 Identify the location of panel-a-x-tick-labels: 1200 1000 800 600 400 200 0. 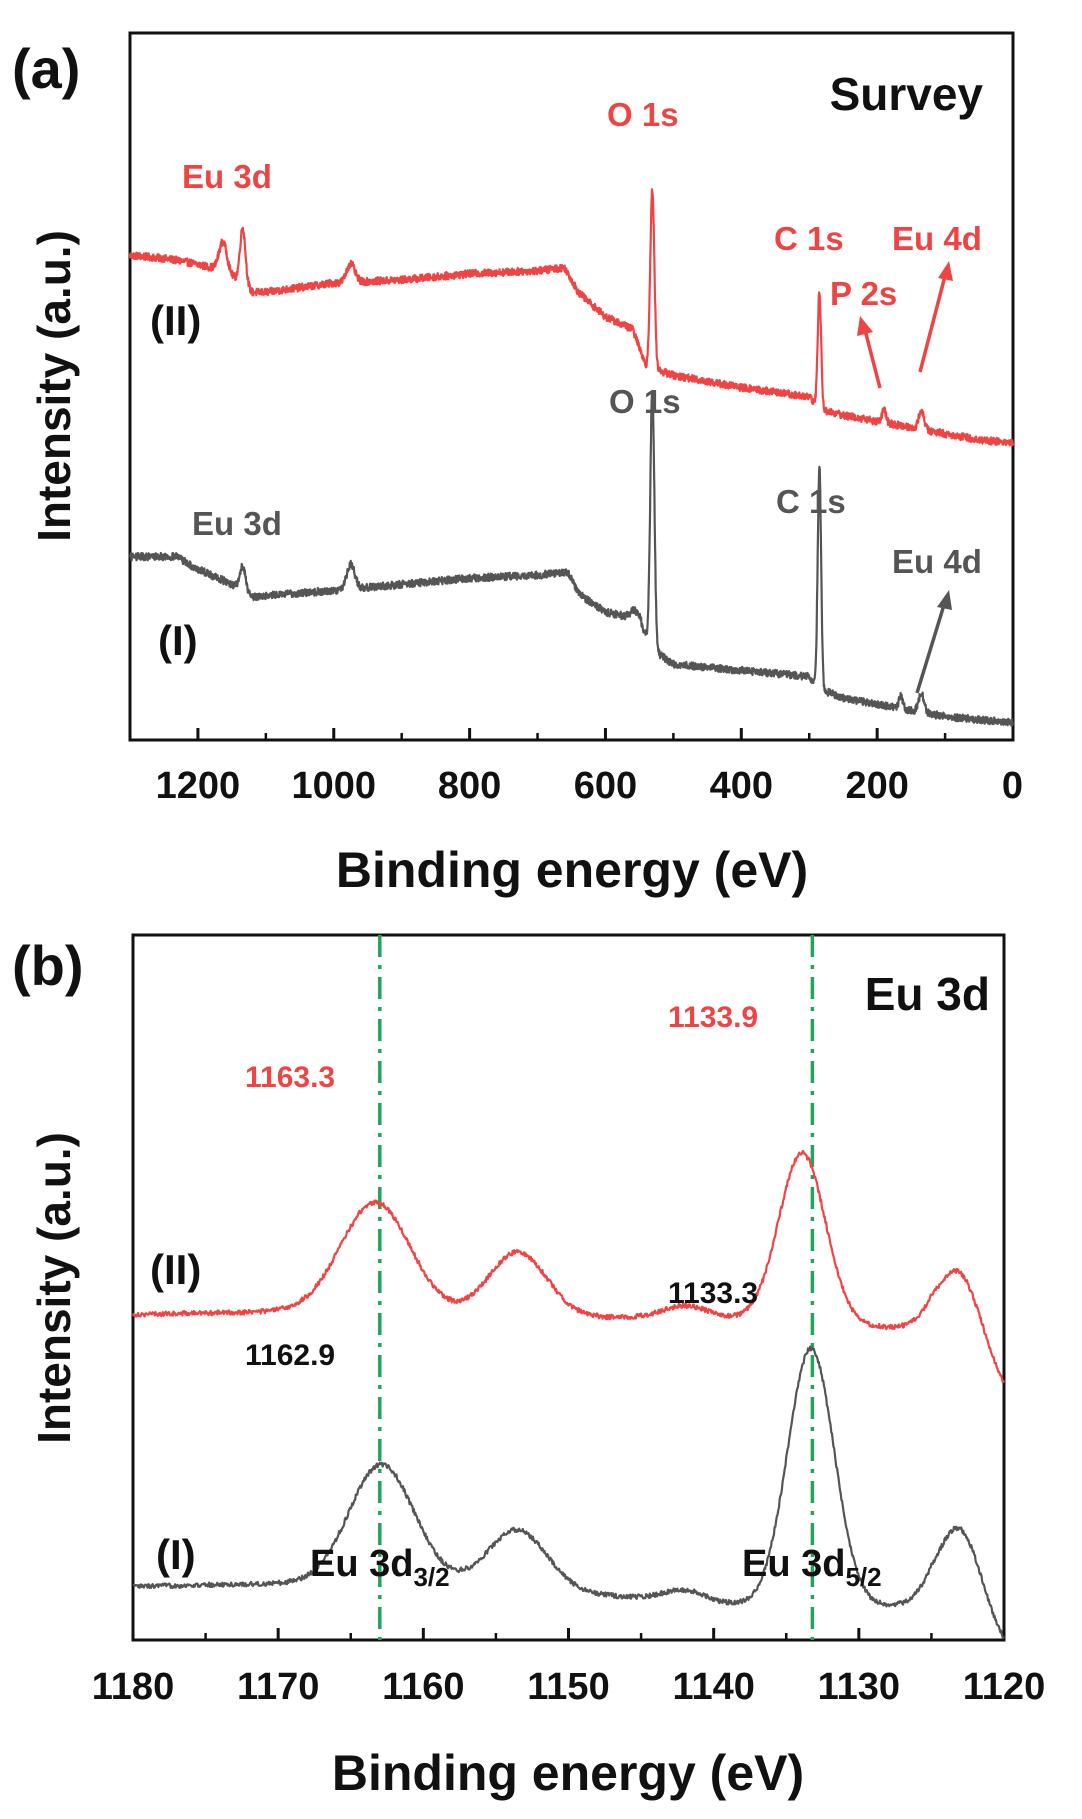
(589, 786).